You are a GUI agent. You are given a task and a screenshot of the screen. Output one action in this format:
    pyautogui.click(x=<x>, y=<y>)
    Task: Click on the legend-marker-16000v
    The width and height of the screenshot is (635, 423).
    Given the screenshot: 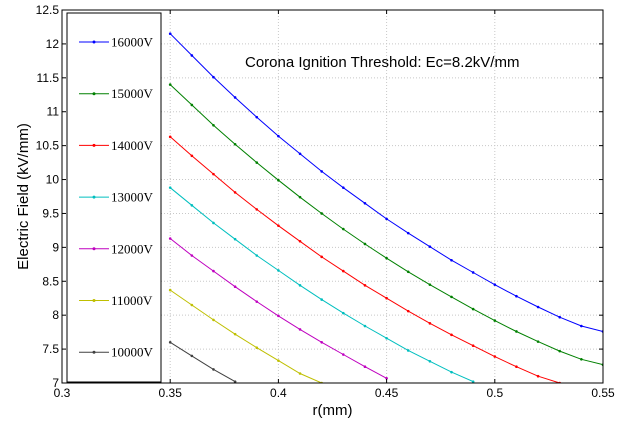 What is the action you would take?
    pyautogui.click(x=94, y=42)
    